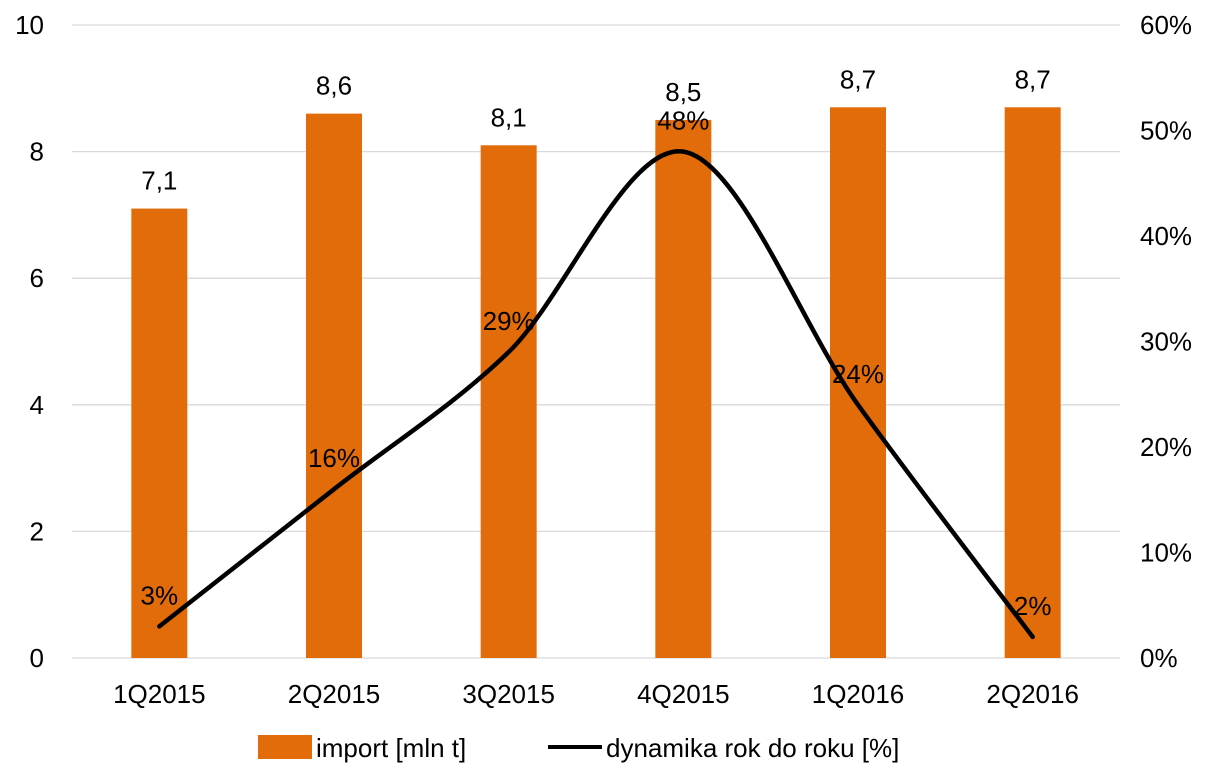 This screenshot has height=773, width=1217. What do you see at coordinates (334, 694) in the screenshot?
I see `x-tick-label: 2Q2015` at bounding box center [334, 694].